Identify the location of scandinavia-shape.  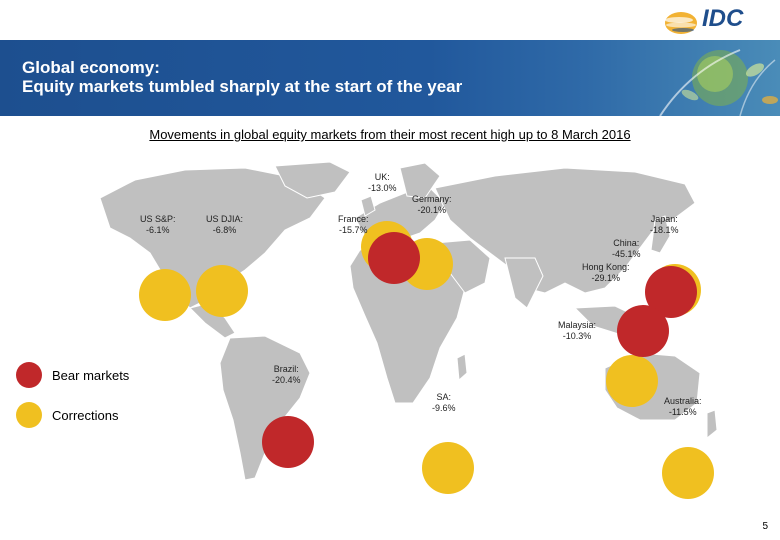
(420, 180).